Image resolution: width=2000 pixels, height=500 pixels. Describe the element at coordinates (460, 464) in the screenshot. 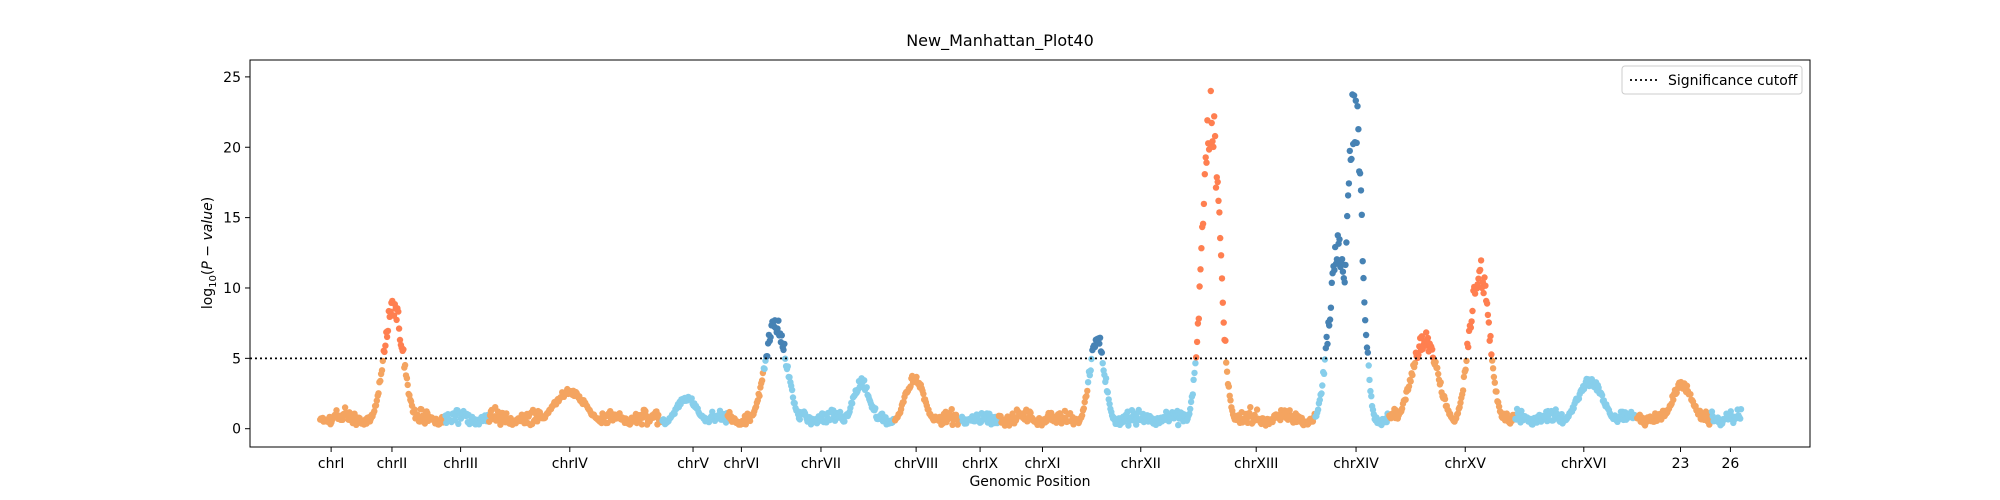

I see `x-tick-label: chrIII` at that location.